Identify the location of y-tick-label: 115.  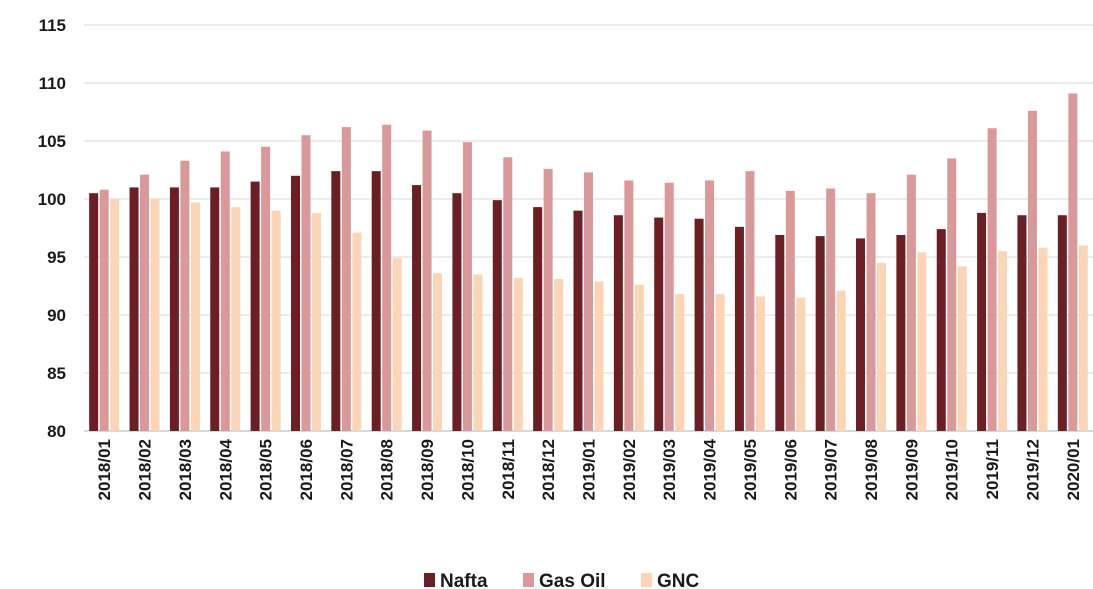
(52, 25).